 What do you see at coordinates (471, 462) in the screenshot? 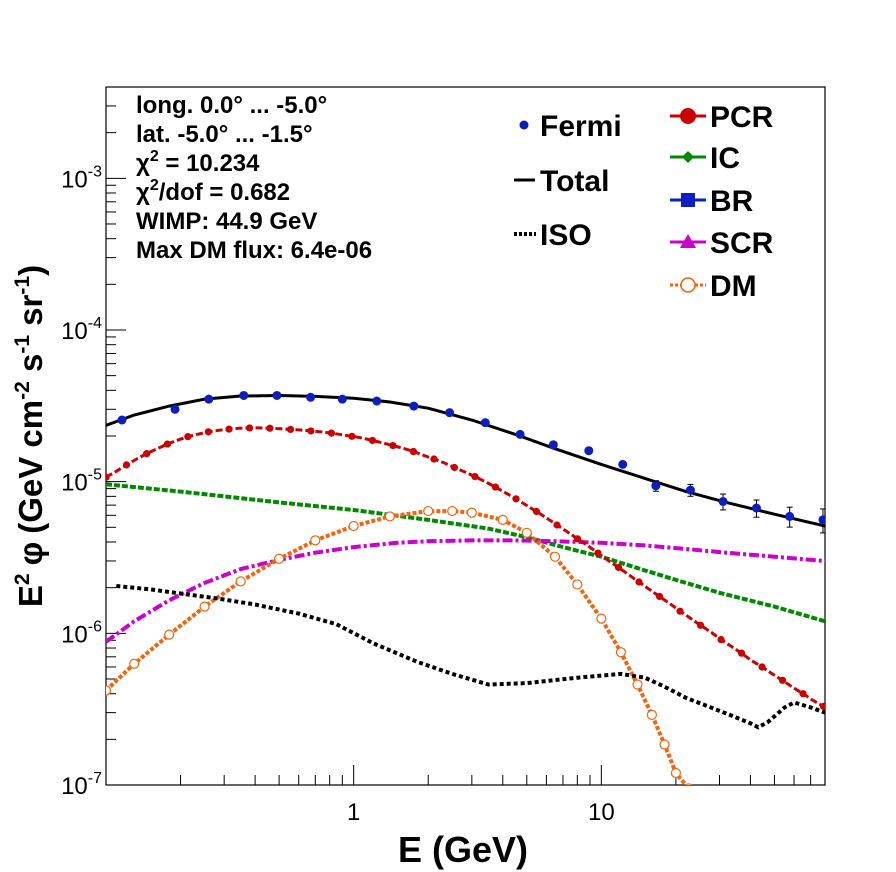
I see `series-fermi` at bounding box center [471, 462].